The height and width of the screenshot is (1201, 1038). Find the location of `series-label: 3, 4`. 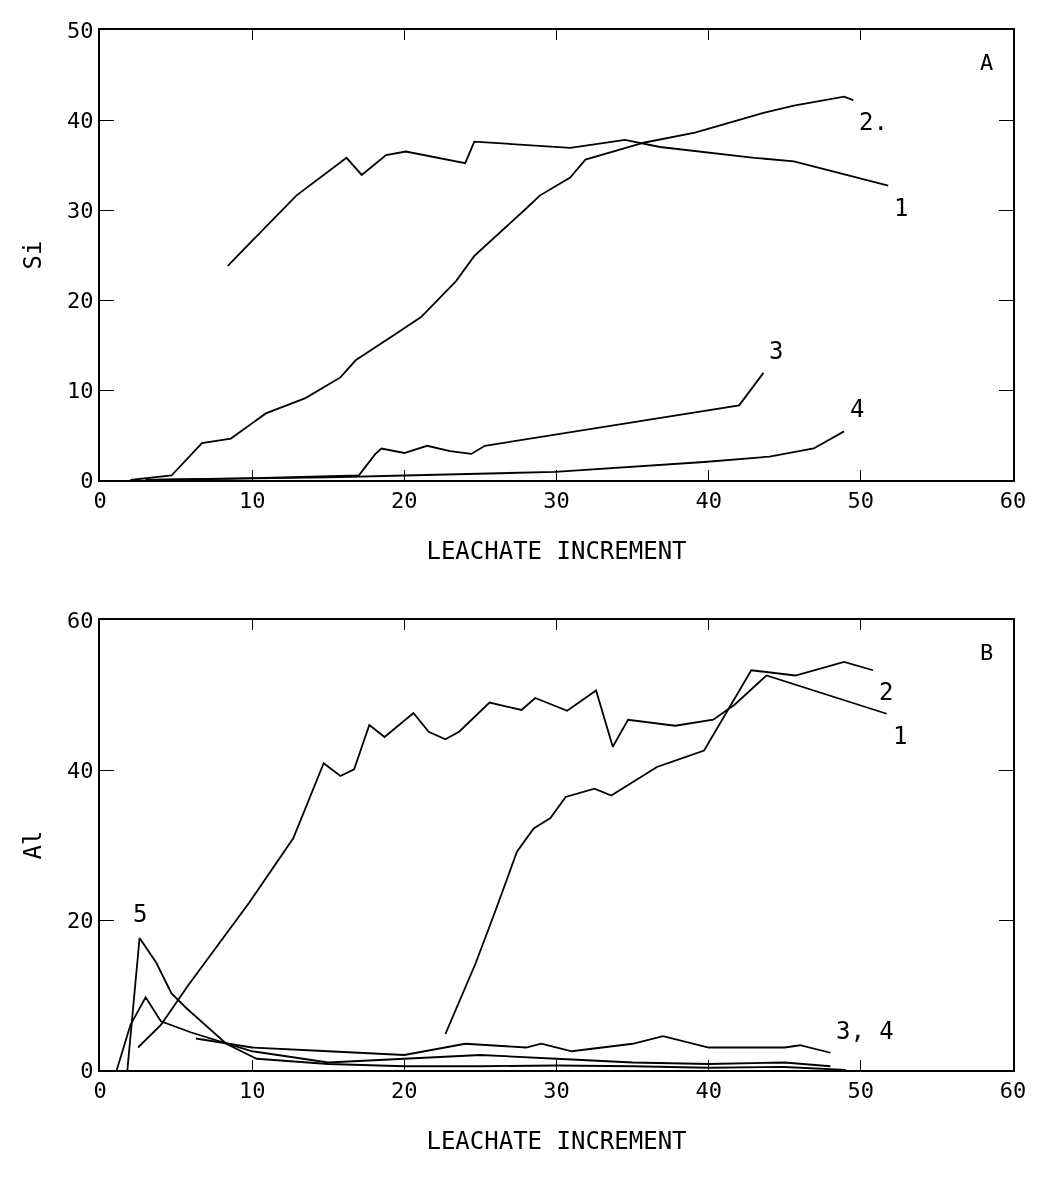

series-label: 3, 4 is located at coordinates (865, 1031).